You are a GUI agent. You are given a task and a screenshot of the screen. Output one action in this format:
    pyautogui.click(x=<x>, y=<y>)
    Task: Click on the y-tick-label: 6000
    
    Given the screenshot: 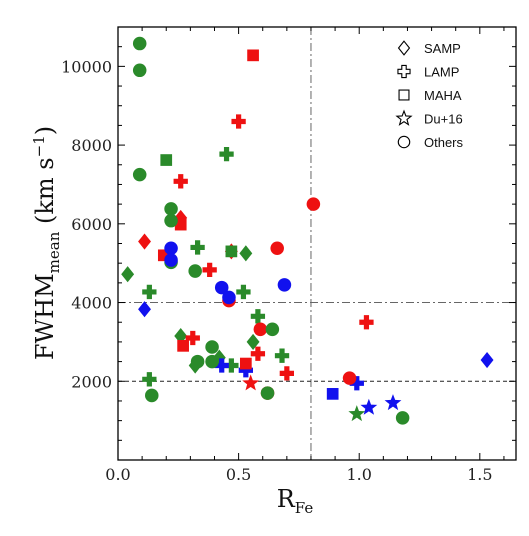 What is the action you would take?
    pyautogui.click(x=91, y=224)
    